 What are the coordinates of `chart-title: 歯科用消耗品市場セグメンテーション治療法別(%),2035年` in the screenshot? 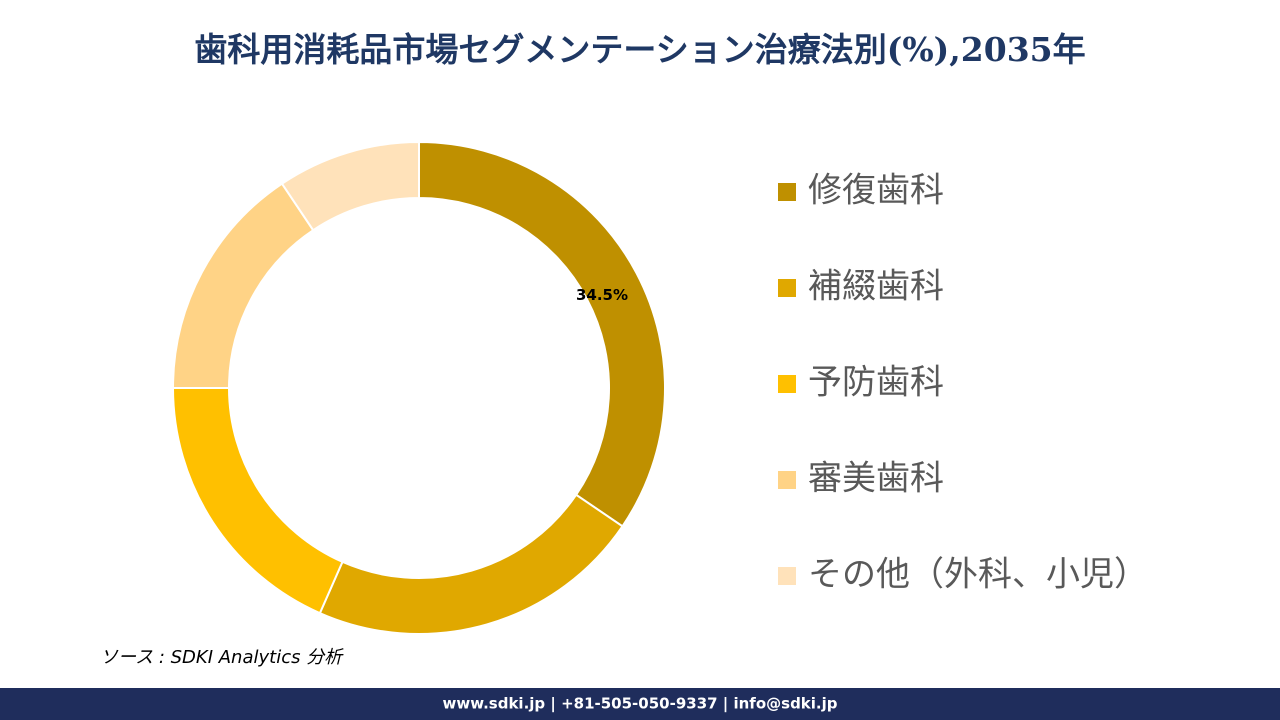 It's located at (639, 49).